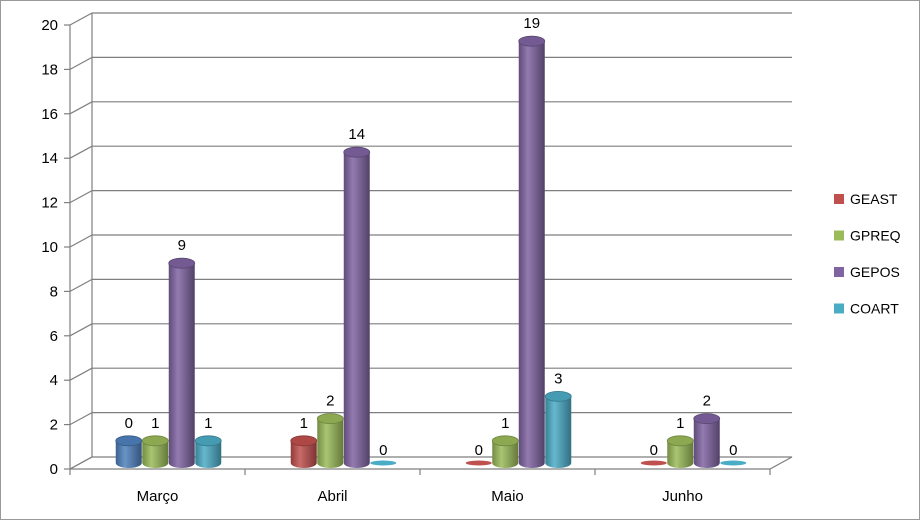  I want to click on y-tick-label: 8, so click(54, 291).